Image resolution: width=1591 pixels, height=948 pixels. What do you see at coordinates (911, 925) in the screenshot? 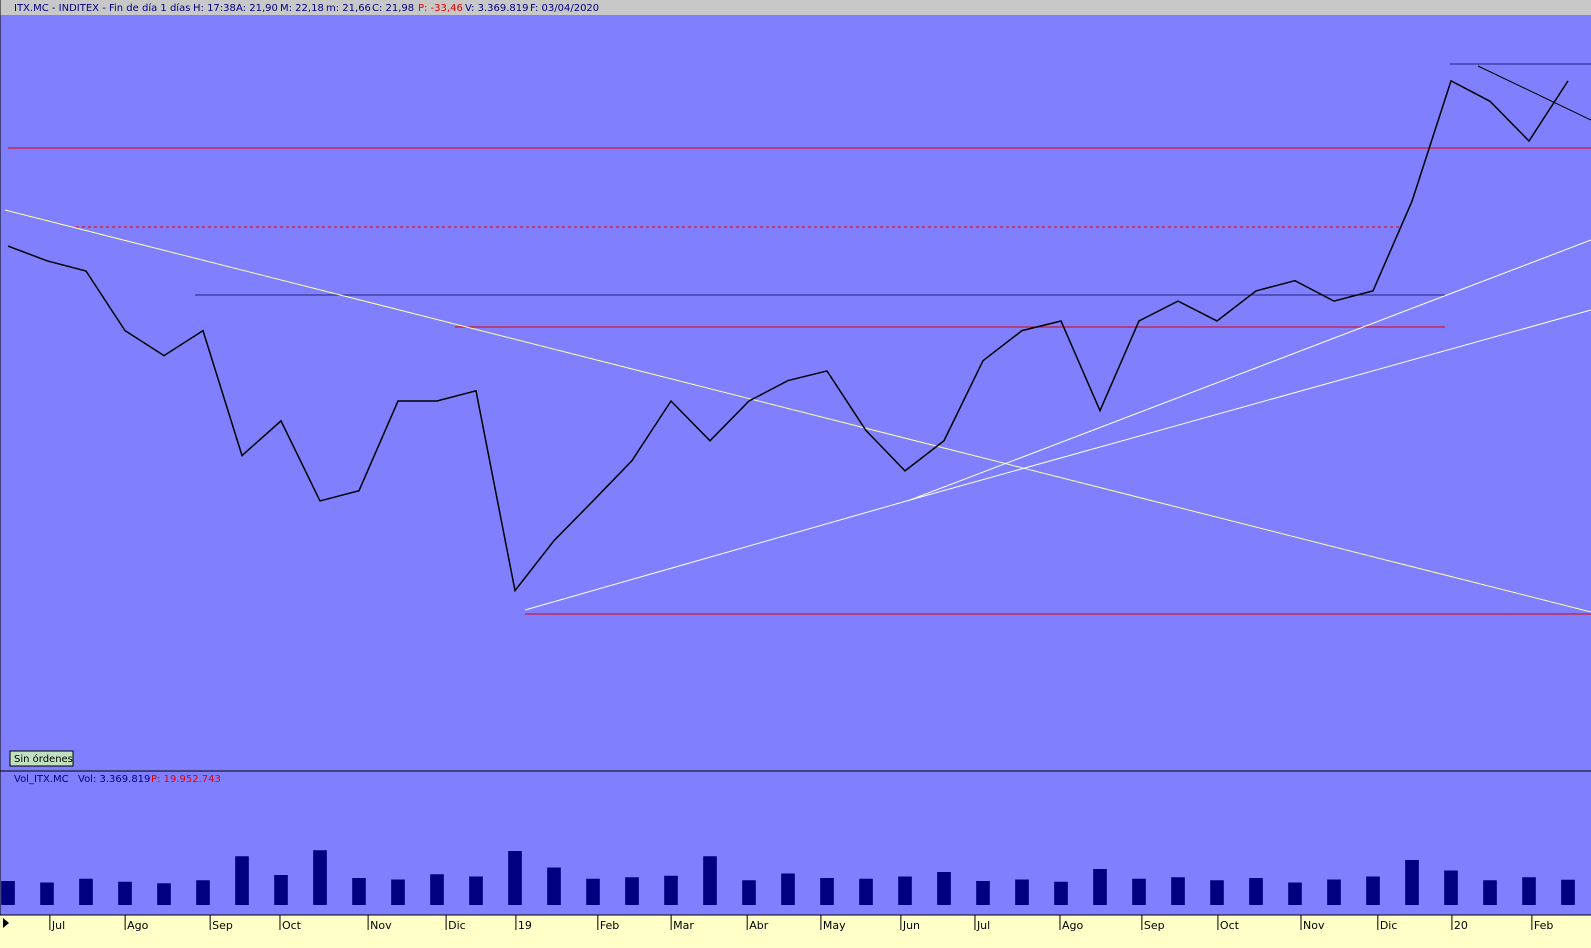
I see `x-tick-label: Jun` at bounding box center [911, 925].